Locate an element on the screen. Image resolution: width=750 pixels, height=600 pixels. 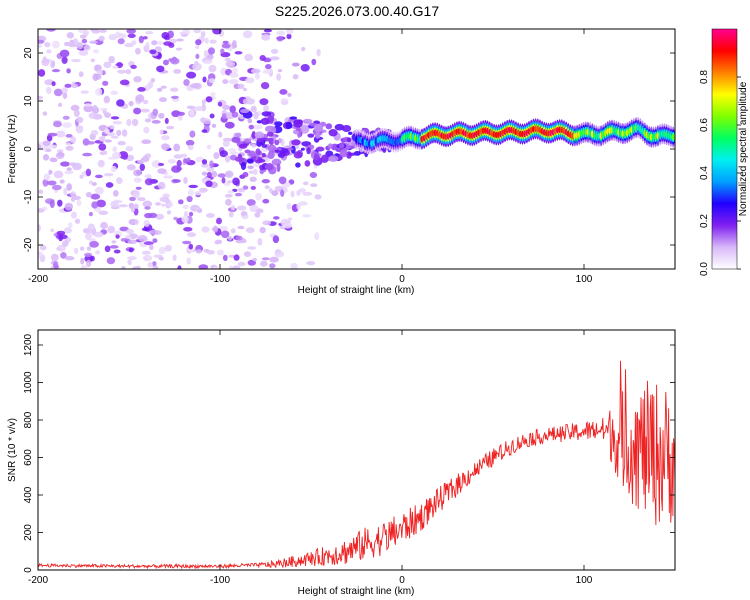
spectrogram-x-tick-label: -100 is located at coordinates (220, 279).